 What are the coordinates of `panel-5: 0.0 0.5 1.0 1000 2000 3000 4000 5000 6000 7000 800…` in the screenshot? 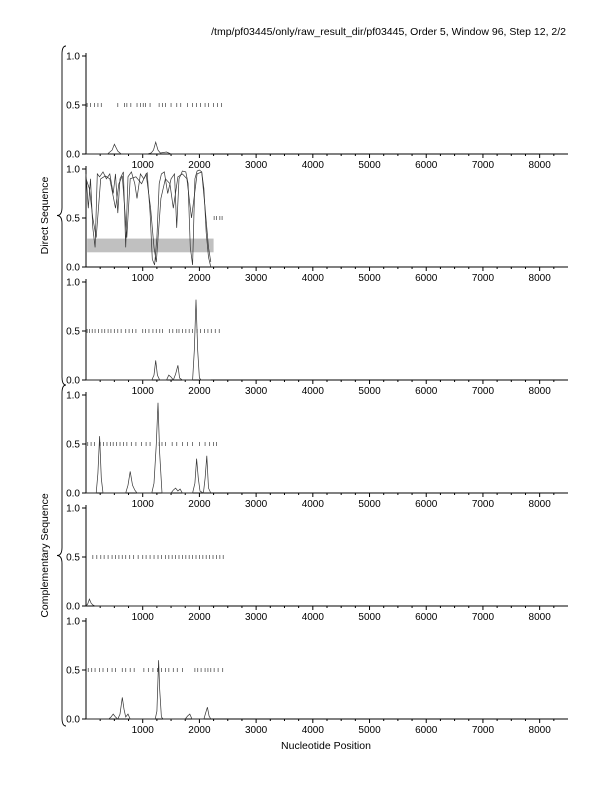 It's located at (317, 563).